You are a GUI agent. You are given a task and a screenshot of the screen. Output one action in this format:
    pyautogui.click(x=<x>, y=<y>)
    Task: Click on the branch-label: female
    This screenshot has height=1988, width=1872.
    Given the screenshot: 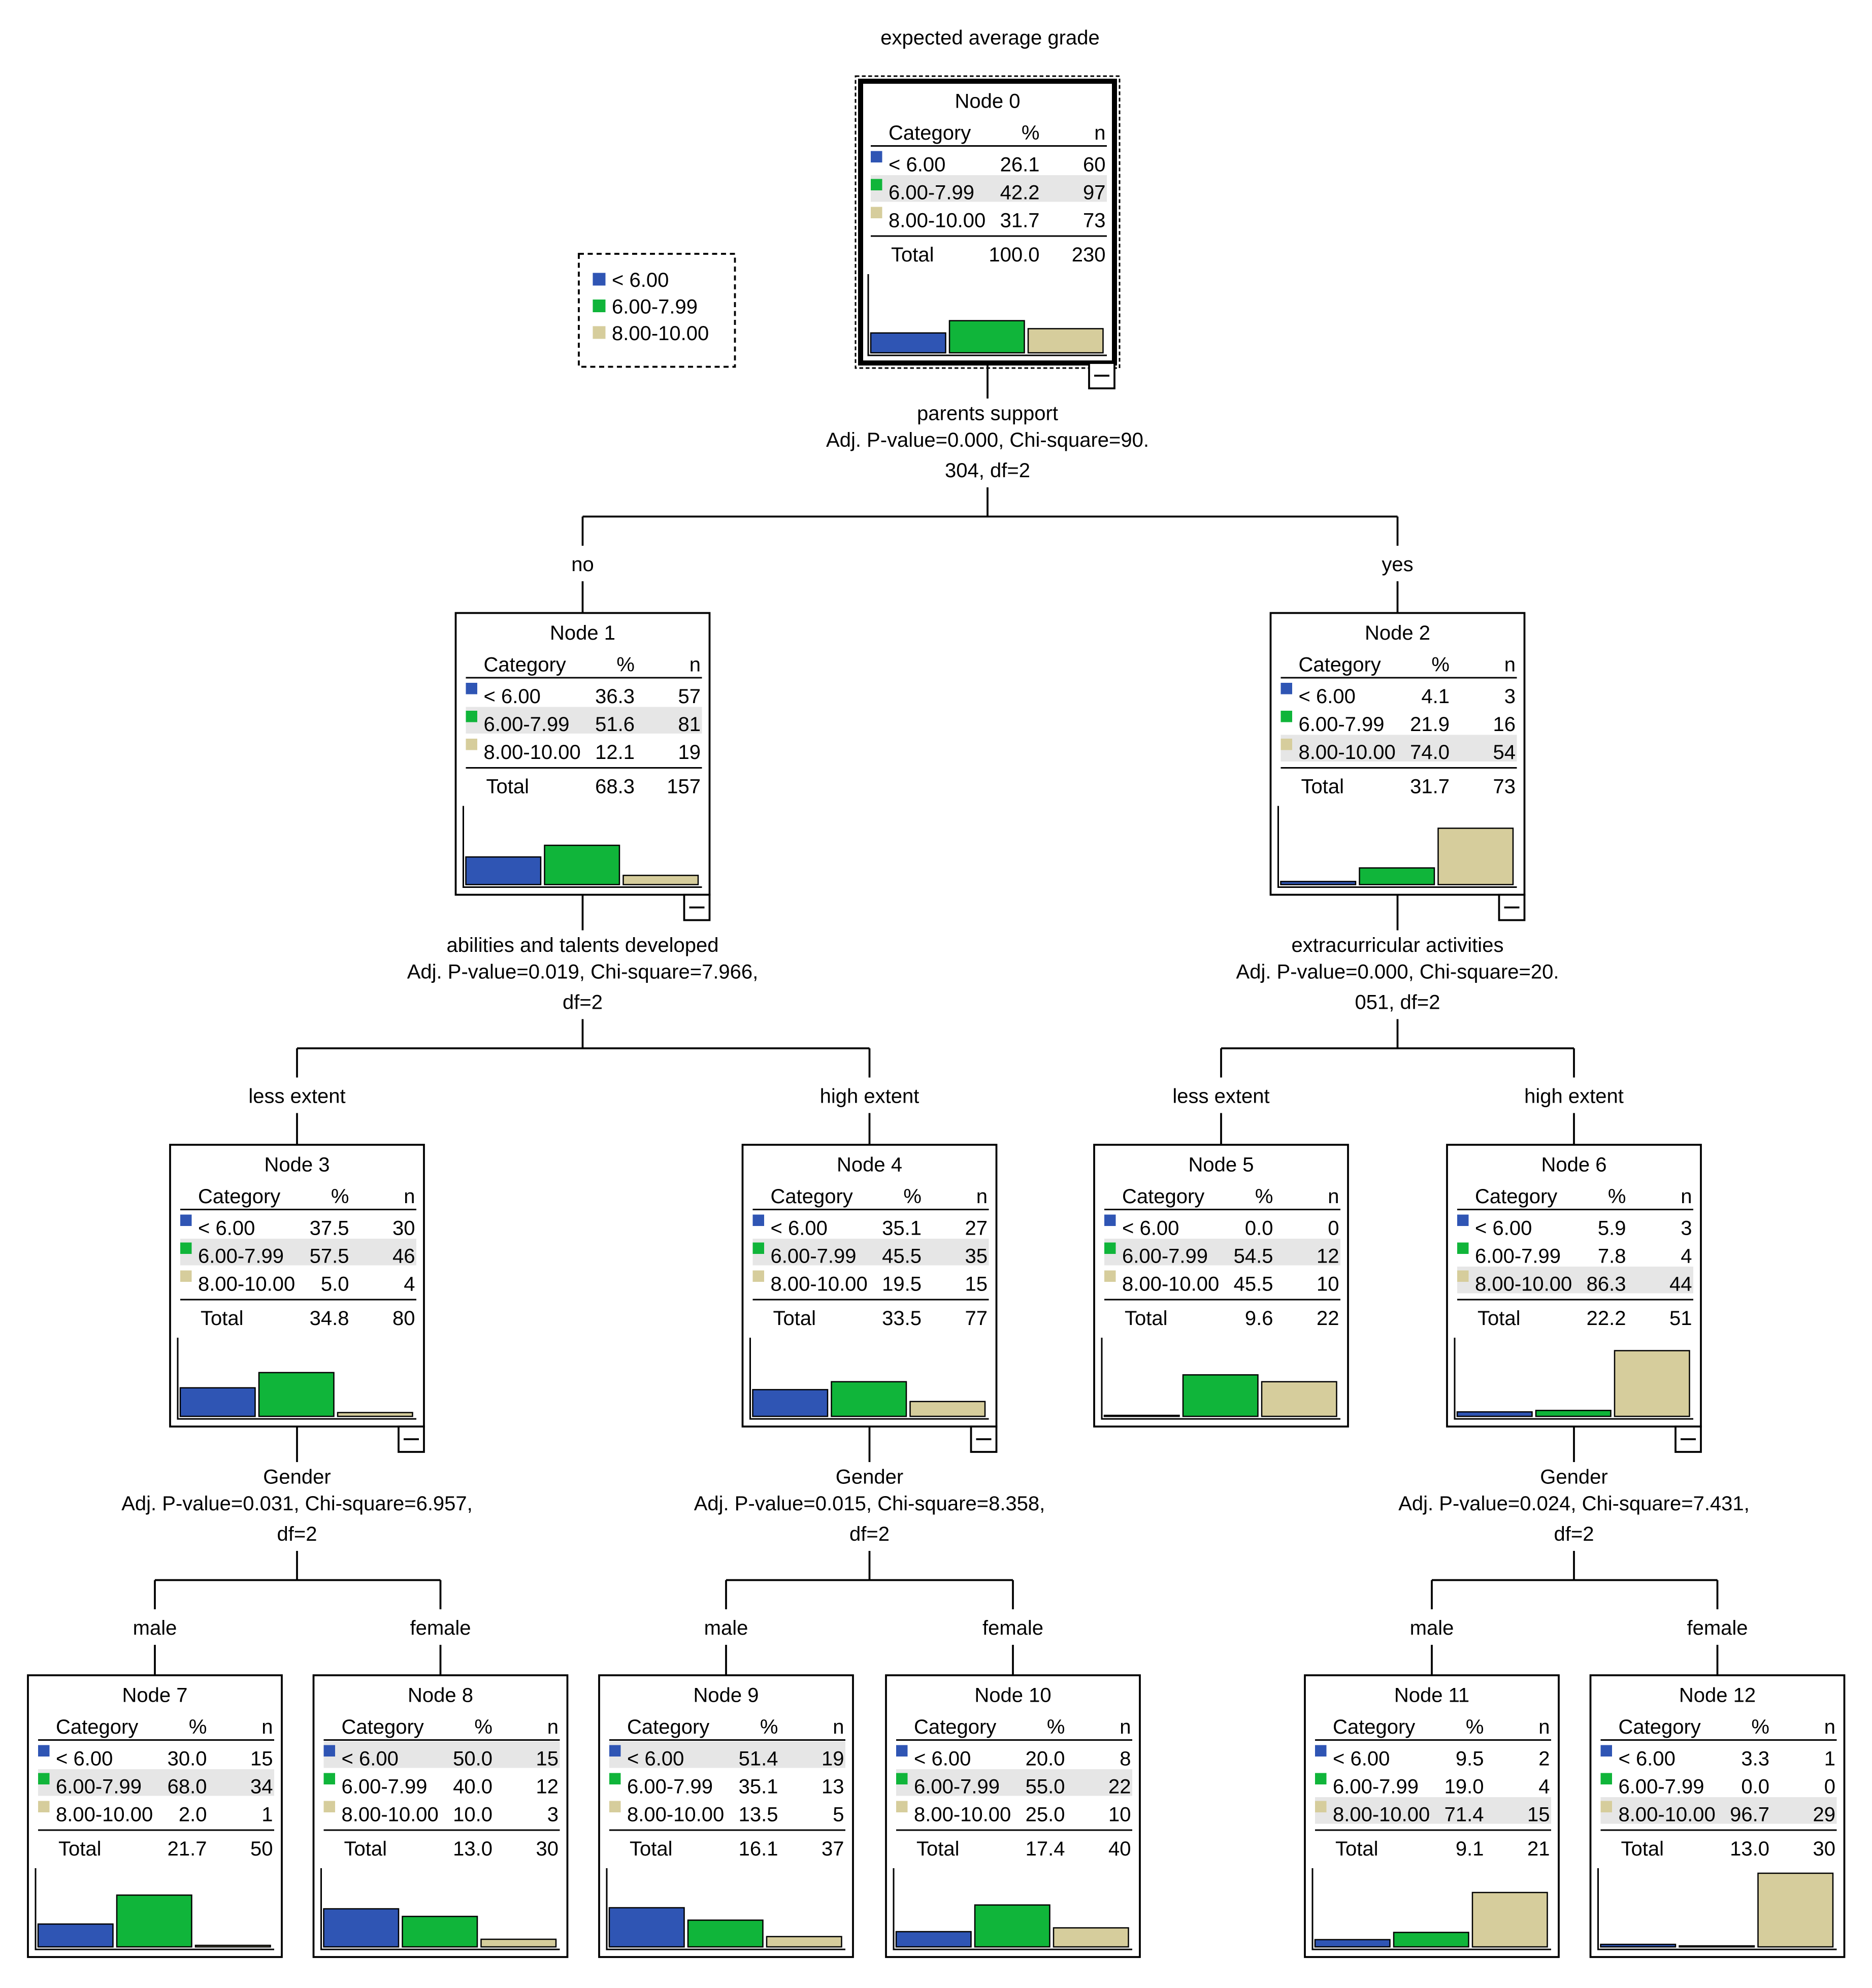 What is the action you would take?
    pyautogui.click(x=1718, y=1628)
    